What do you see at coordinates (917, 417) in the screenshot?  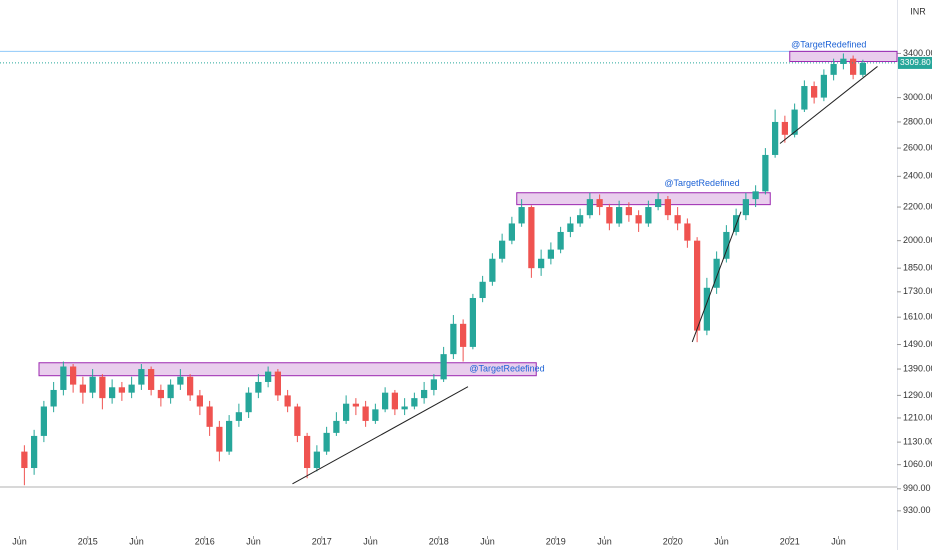 I see `y-tick-label: 1210.00` at bounding box center [917, 417].